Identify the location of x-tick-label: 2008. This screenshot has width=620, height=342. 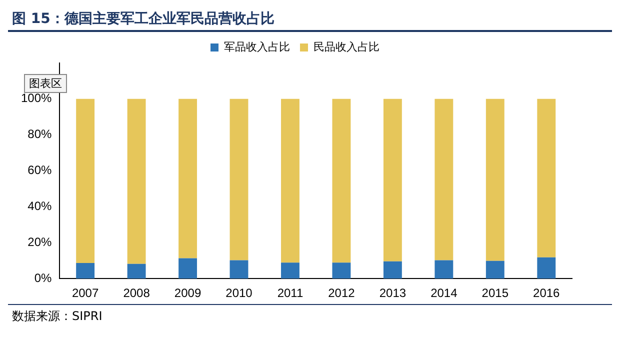
(136, 293).